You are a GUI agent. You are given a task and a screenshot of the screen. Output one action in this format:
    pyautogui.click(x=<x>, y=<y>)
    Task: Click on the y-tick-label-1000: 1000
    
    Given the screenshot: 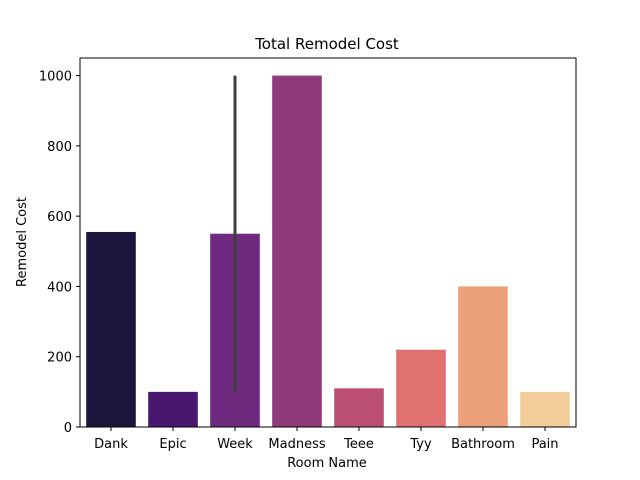 What is the action you would take?
    pyautogui.click(x=55, y=77)
    